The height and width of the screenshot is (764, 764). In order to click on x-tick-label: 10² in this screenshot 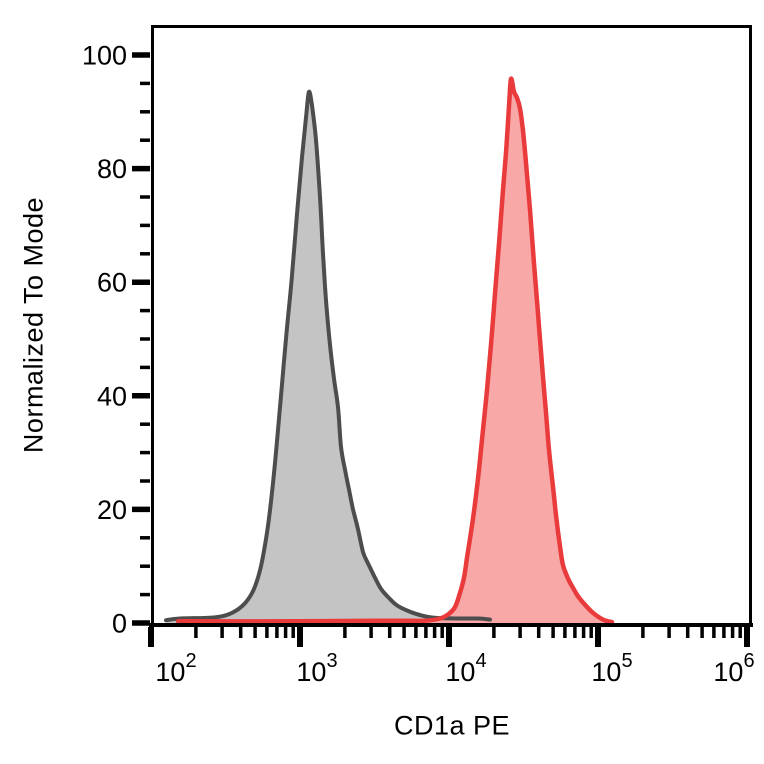, I will do `click(175, 668)`.